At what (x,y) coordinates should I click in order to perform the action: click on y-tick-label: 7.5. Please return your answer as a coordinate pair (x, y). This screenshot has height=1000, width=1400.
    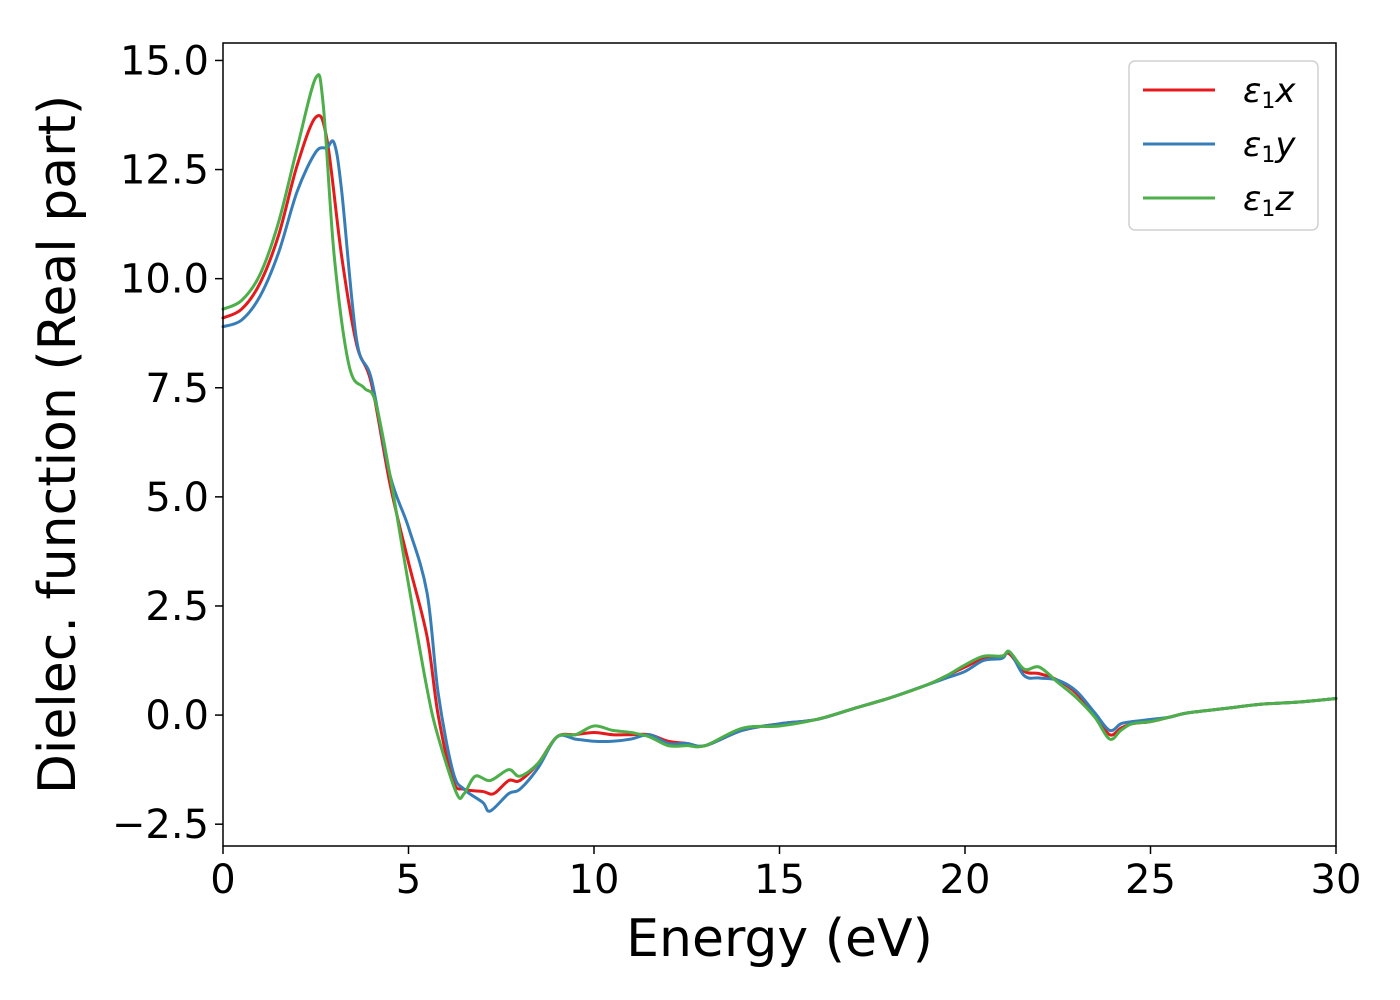
    Looking at the image, I should click on (177, 389).